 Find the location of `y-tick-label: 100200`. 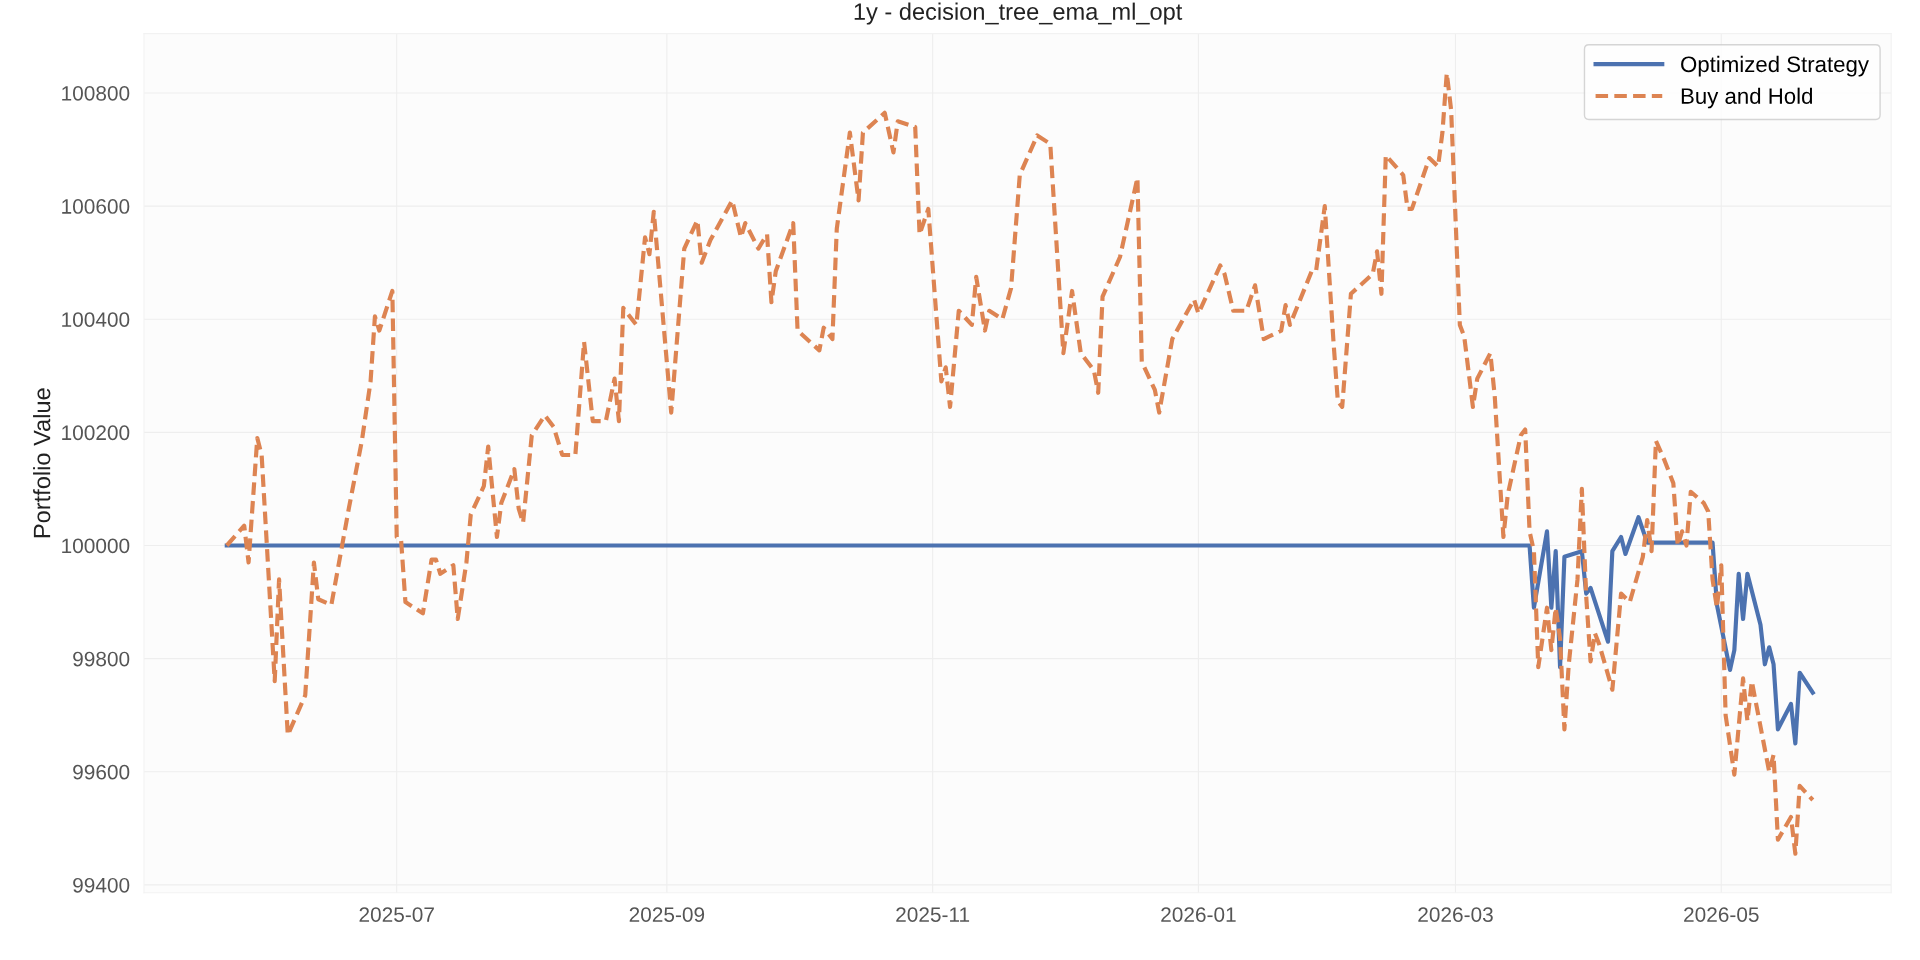

y-tick-label: 100200 is located at coordinates (96, 433).